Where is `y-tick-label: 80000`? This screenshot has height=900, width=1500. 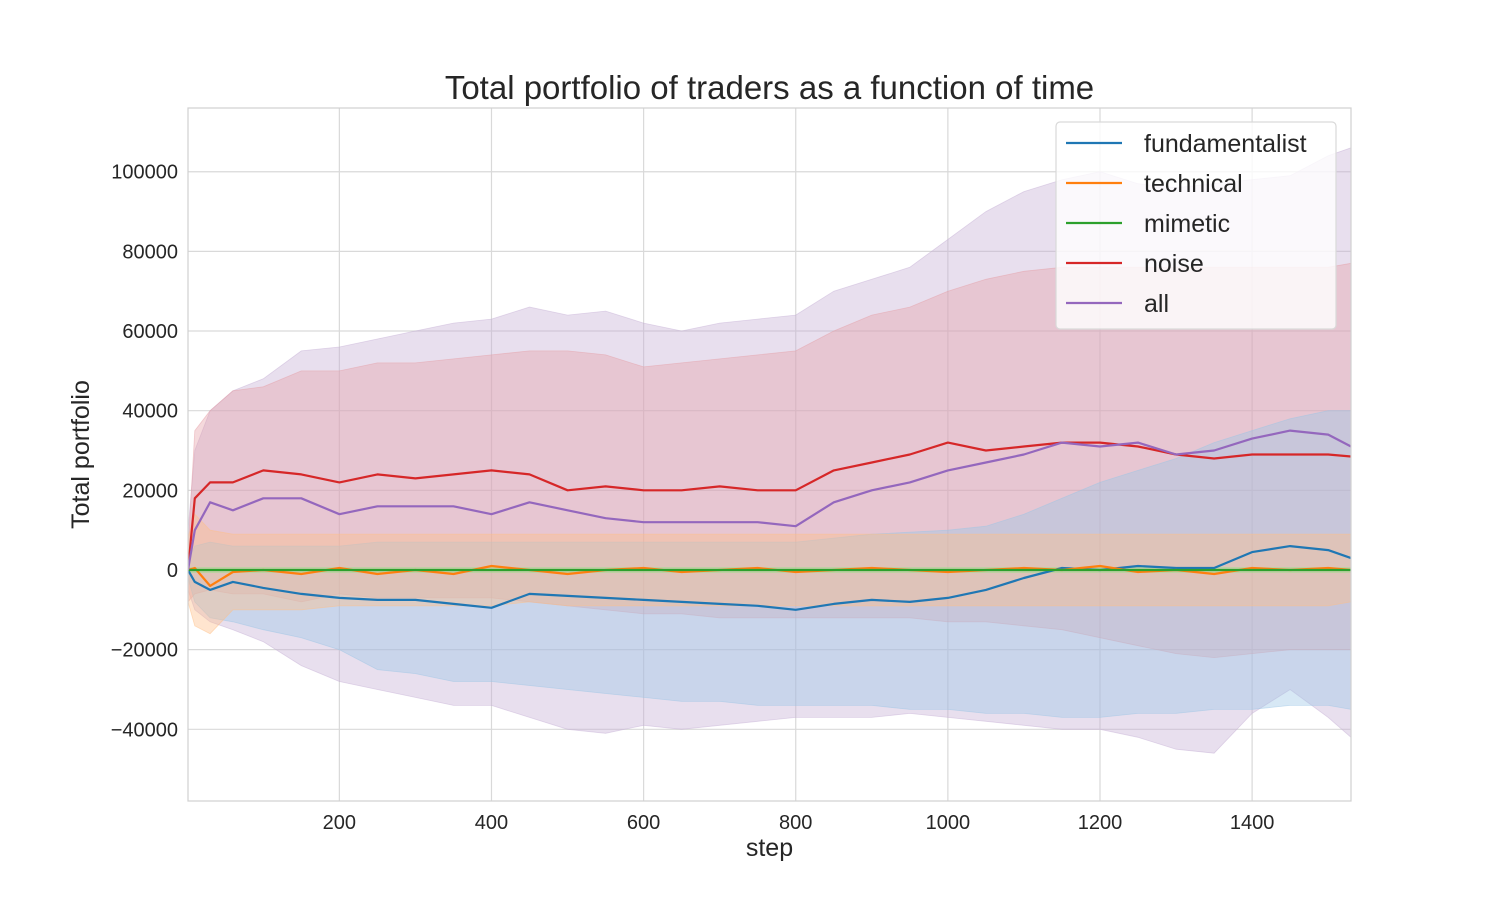 y-tick-label: 80000 is located at coordinates (150, 252).